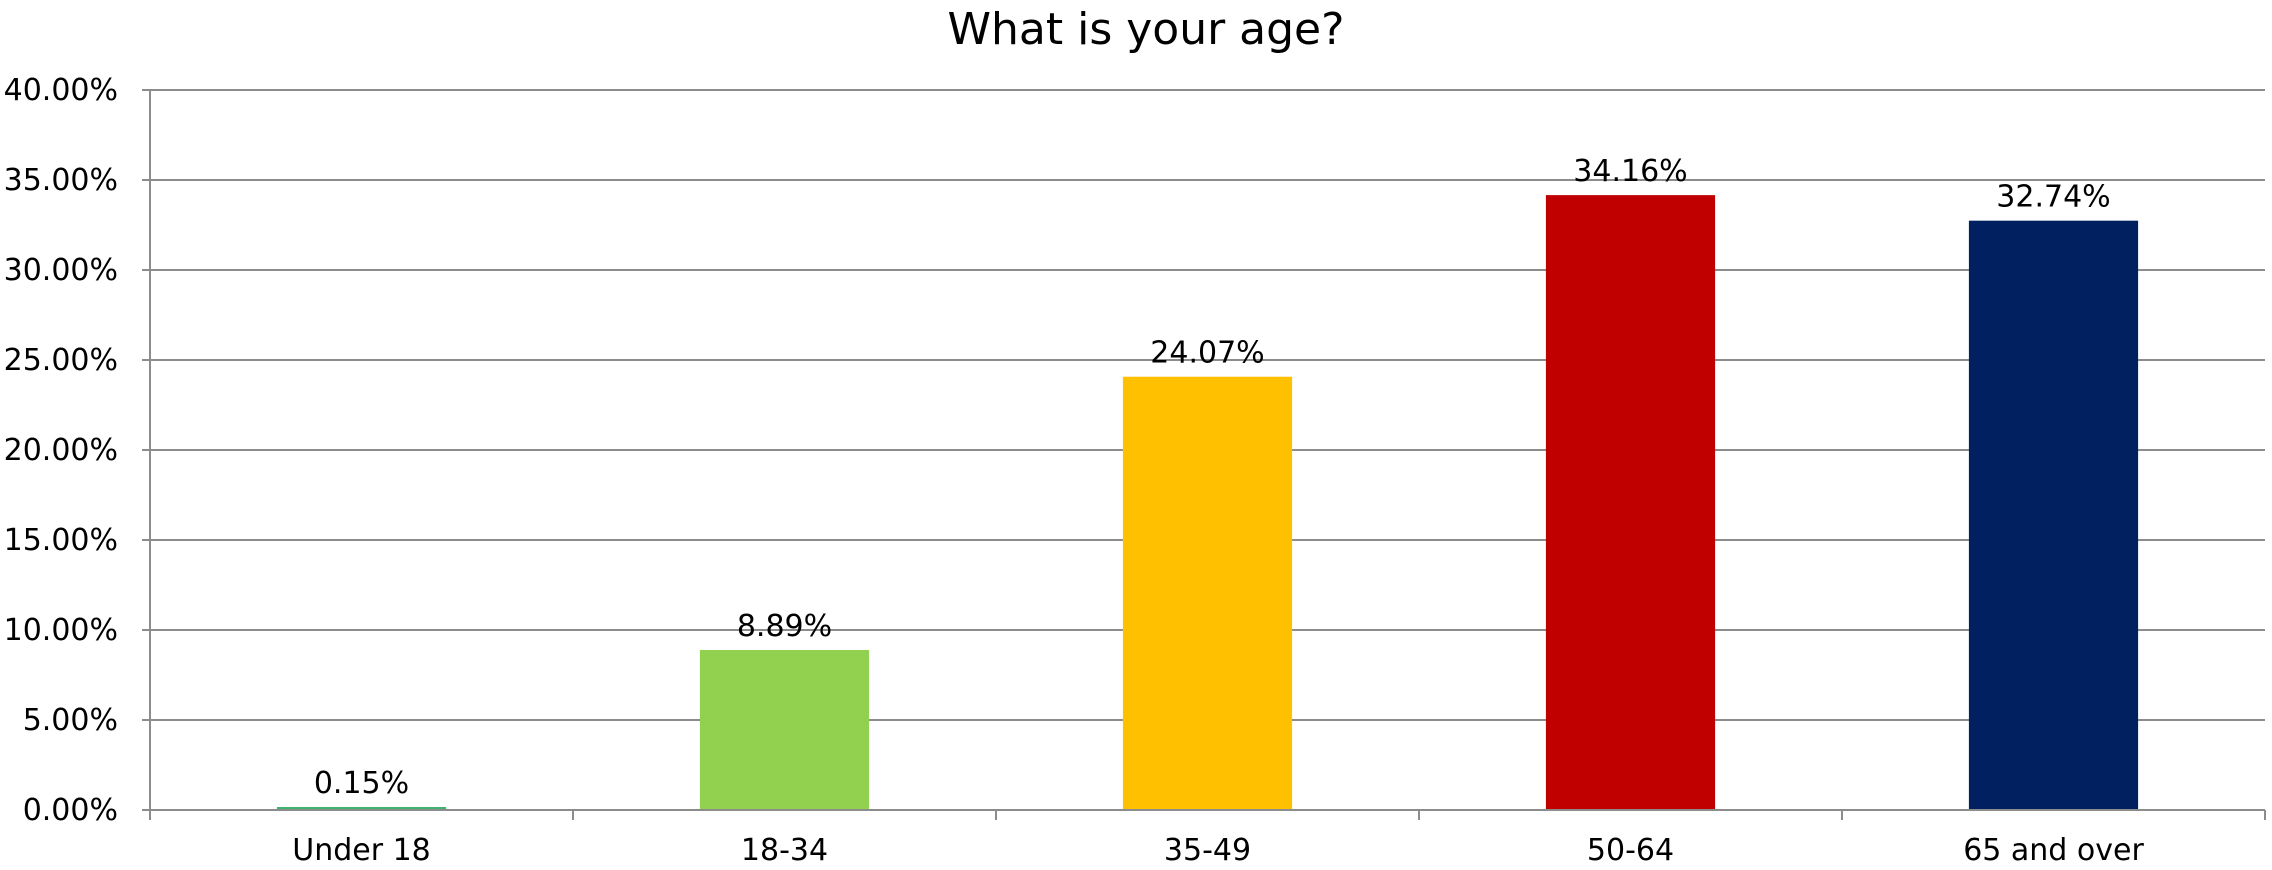 This screenshot has width=2272, height=870. I want to click on data-label: 24.07%, so click(1207, 353).